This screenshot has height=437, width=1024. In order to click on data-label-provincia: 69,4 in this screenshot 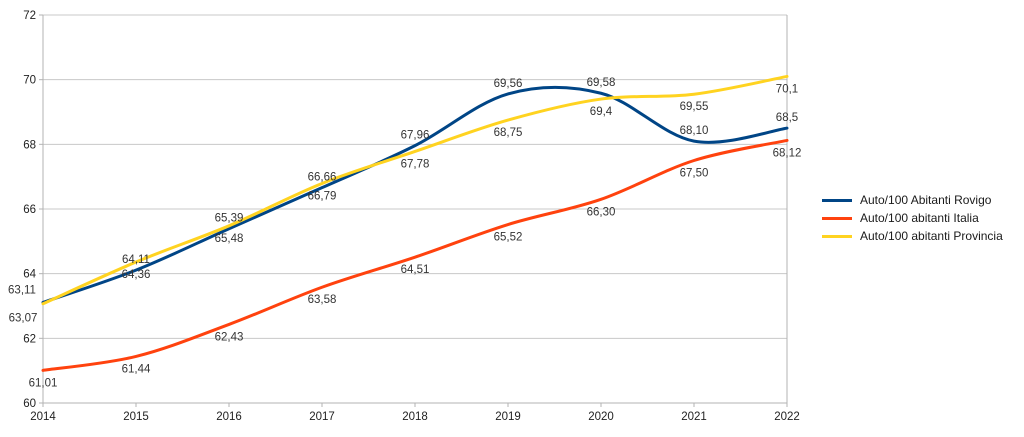, I will do `click(601, 112)`.